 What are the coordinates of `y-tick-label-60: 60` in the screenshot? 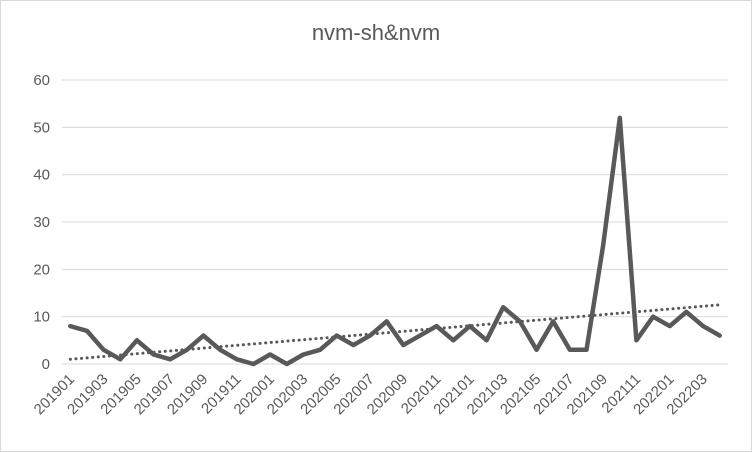 It's located at (41, 80).